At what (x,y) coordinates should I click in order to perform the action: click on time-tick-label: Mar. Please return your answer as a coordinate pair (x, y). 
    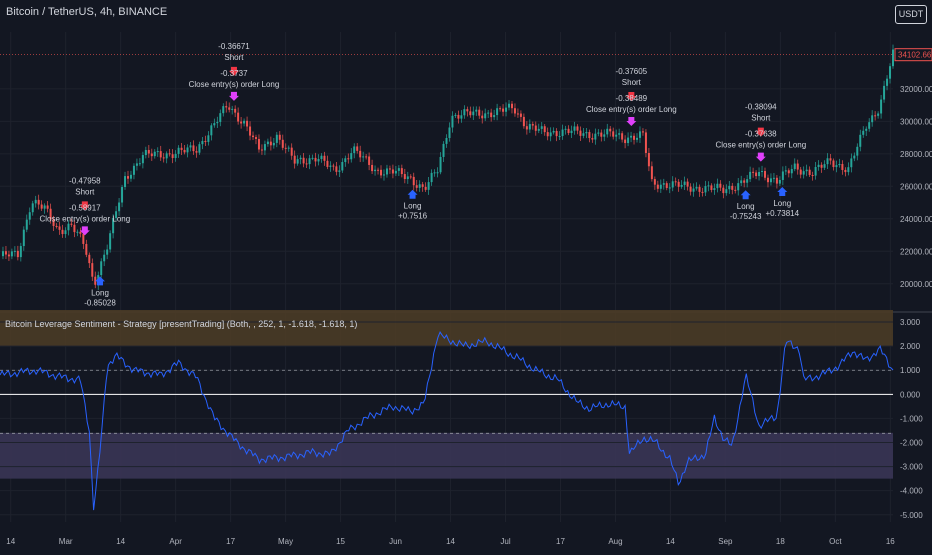
    Looking at the image, I should click on (66, 541).